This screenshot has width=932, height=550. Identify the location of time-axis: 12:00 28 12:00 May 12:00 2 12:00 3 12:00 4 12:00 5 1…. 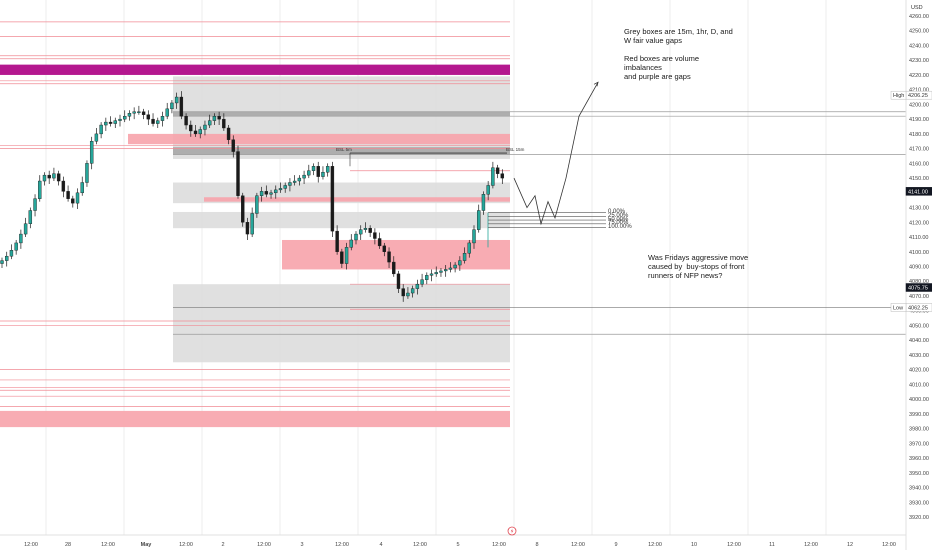
(453, 537).